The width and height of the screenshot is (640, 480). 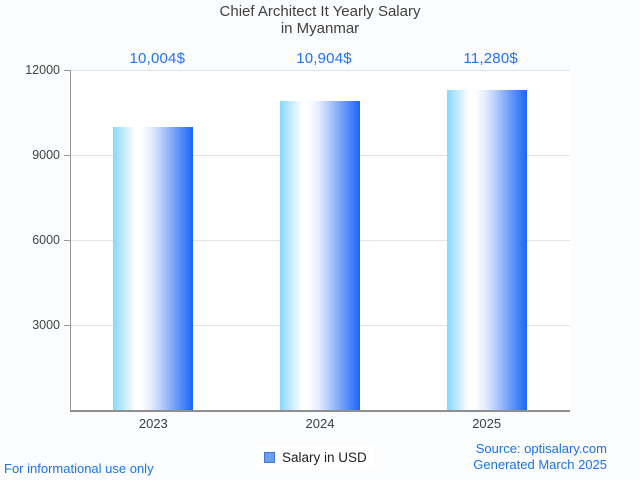 What do you see at coordinates (46, 325) in the screenshot?
I see `y-tick-label: 3000` at bounding box center [46, 325].